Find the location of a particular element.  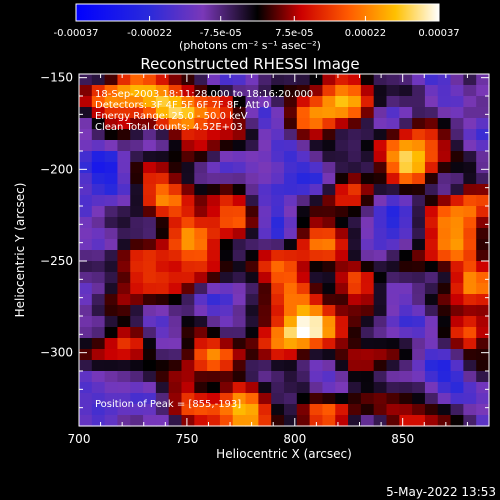

colorbar-unit-label: (photons cm⁻² s⁻¹ asec⁻²) is located at coordinates (250, 45).